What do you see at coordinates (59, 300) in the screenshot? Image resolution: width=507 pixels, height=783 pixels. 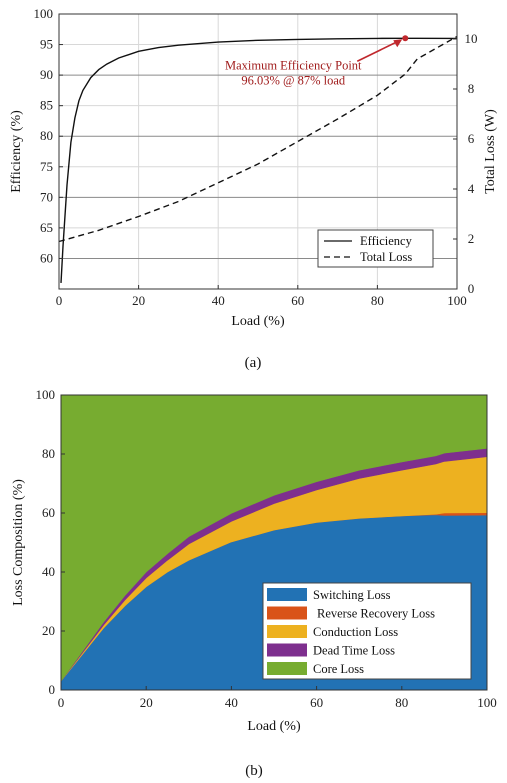 I see `chart-a-x-tick-label: 0` at bounding box center [59, 300].